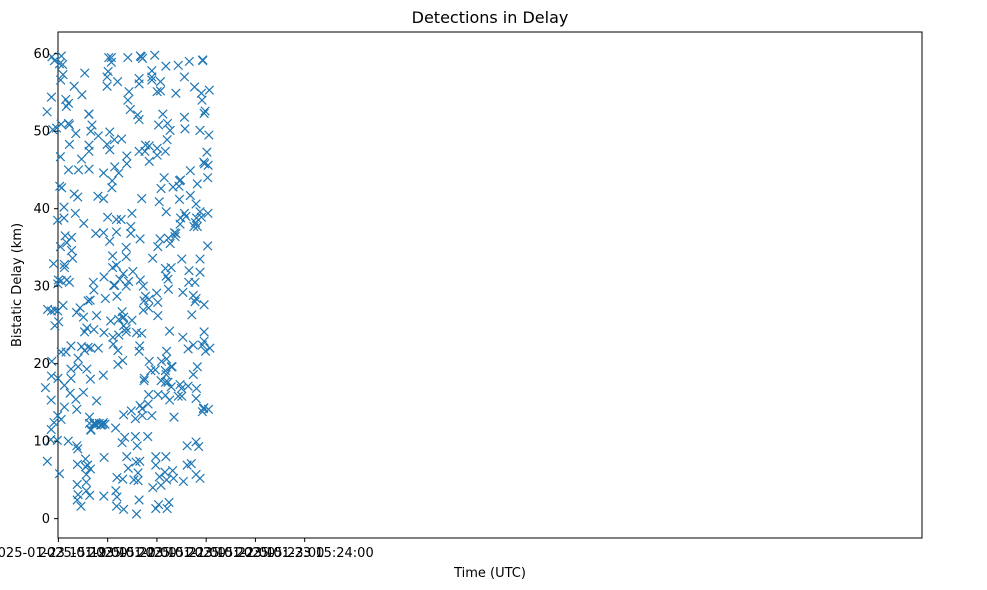  I want to click on data-points, so click(127, 284).